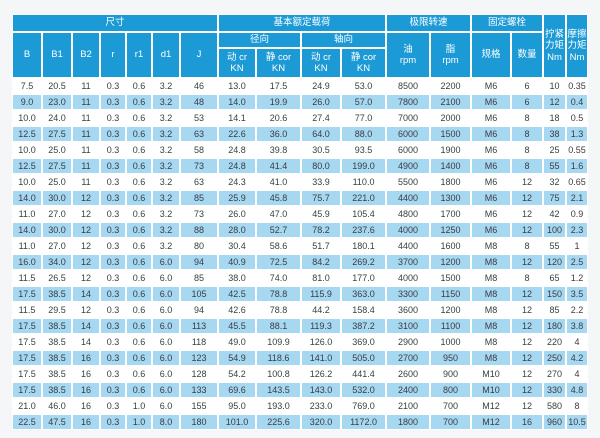 Image resolution: width=600 pixels, height=438 pixels. What do you see at coordinates (199, 326) in the screenshot?
I see `table-cell: 113` at bounding box center [199, 326].